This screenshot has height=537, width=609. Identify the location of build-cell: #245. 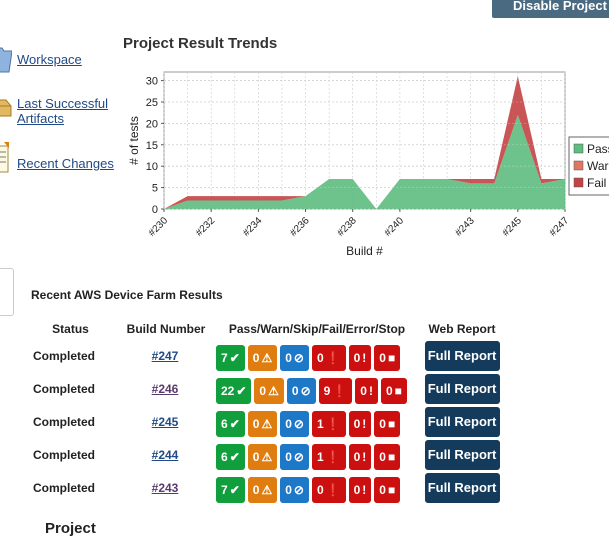
(165, 421).